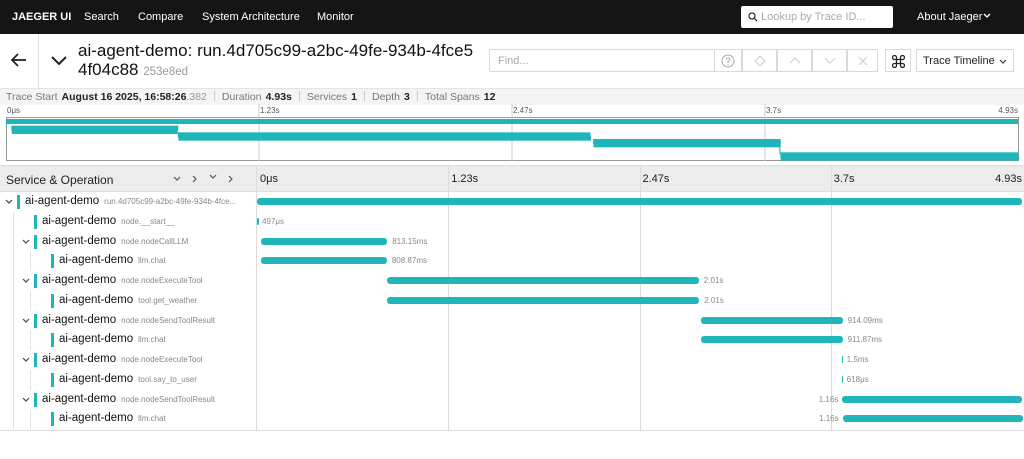  I want to click on pane-divider, so click(256, 297).